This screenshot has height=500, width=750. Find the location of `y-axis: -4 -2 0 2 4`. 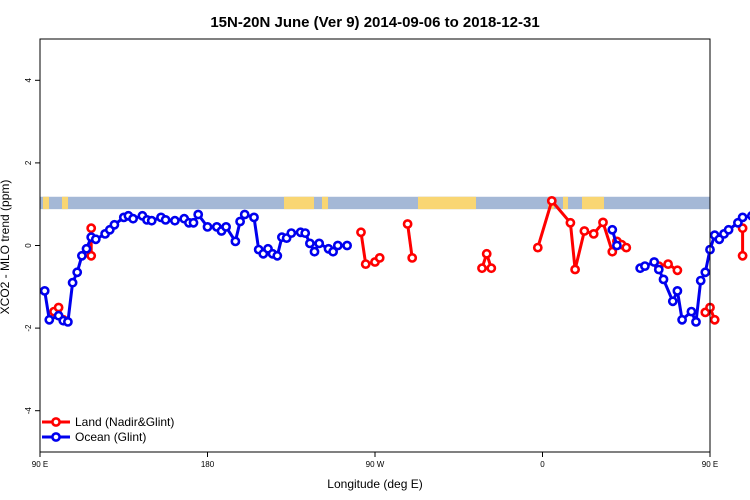

y-axis: -4 -2 0 2 4 is located at coordinates (32, 246).